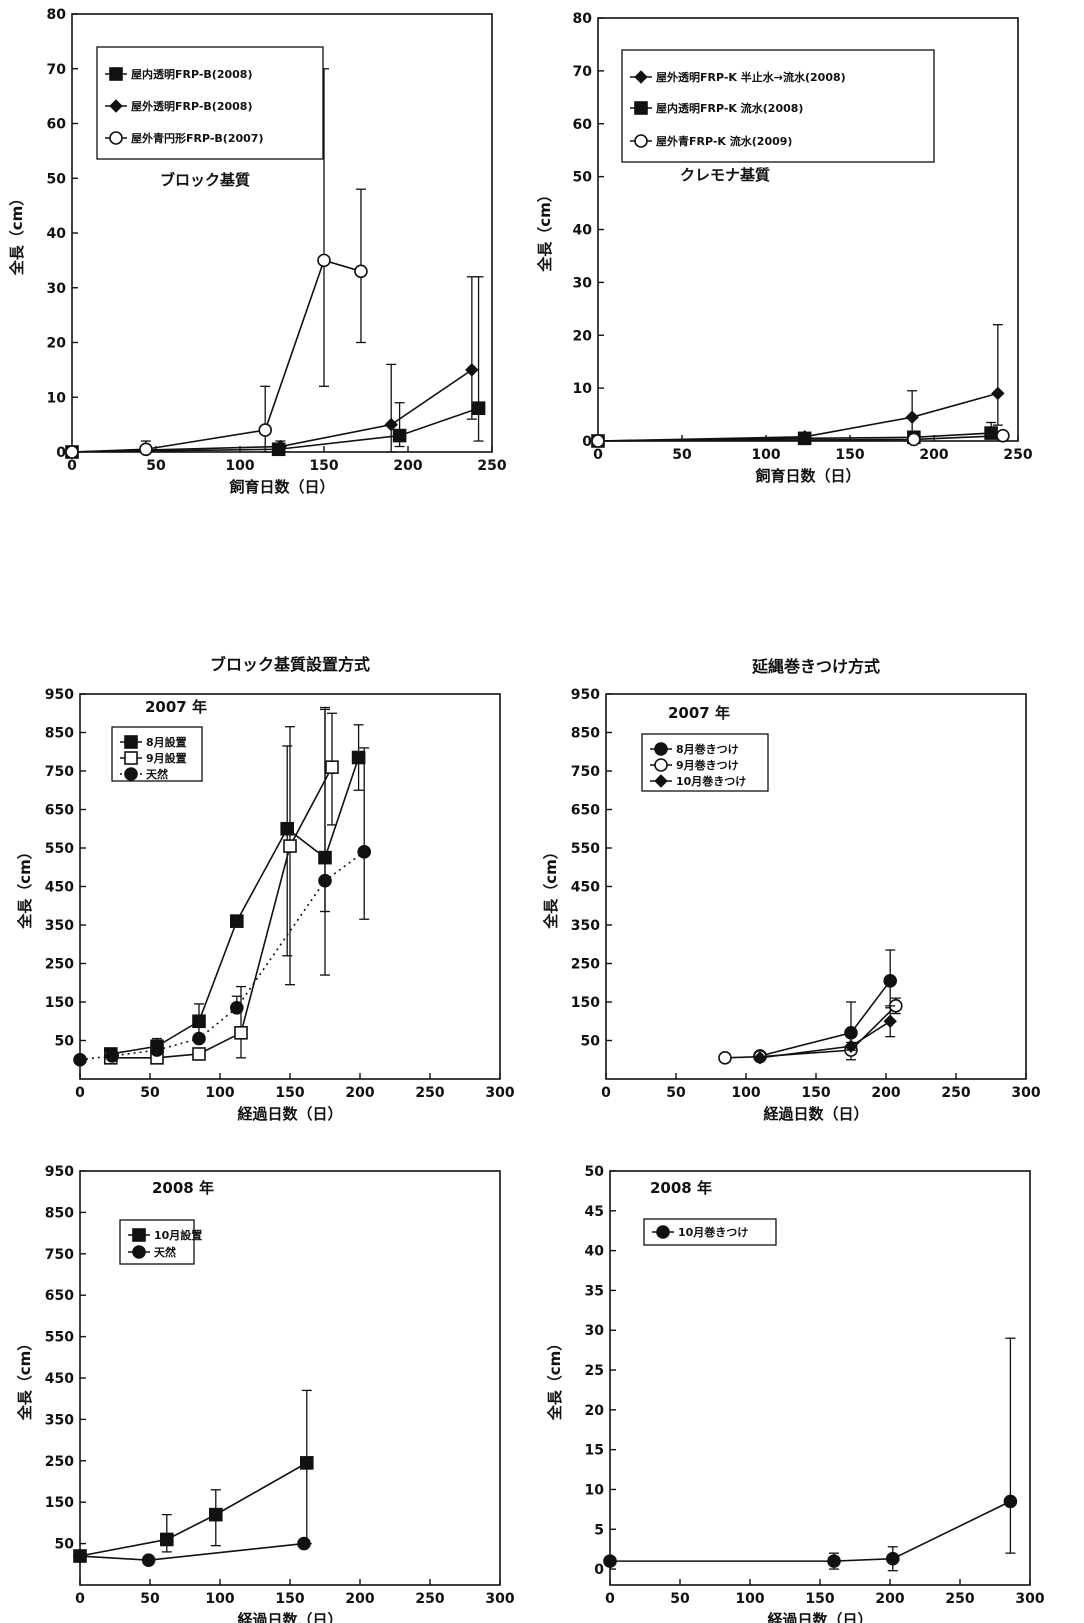 The image size is (1084, 1623). What do you see at coordinates (61, 453) in the screenshot?
I see `y-tick-label: 0` at bounding box center [61, 453].